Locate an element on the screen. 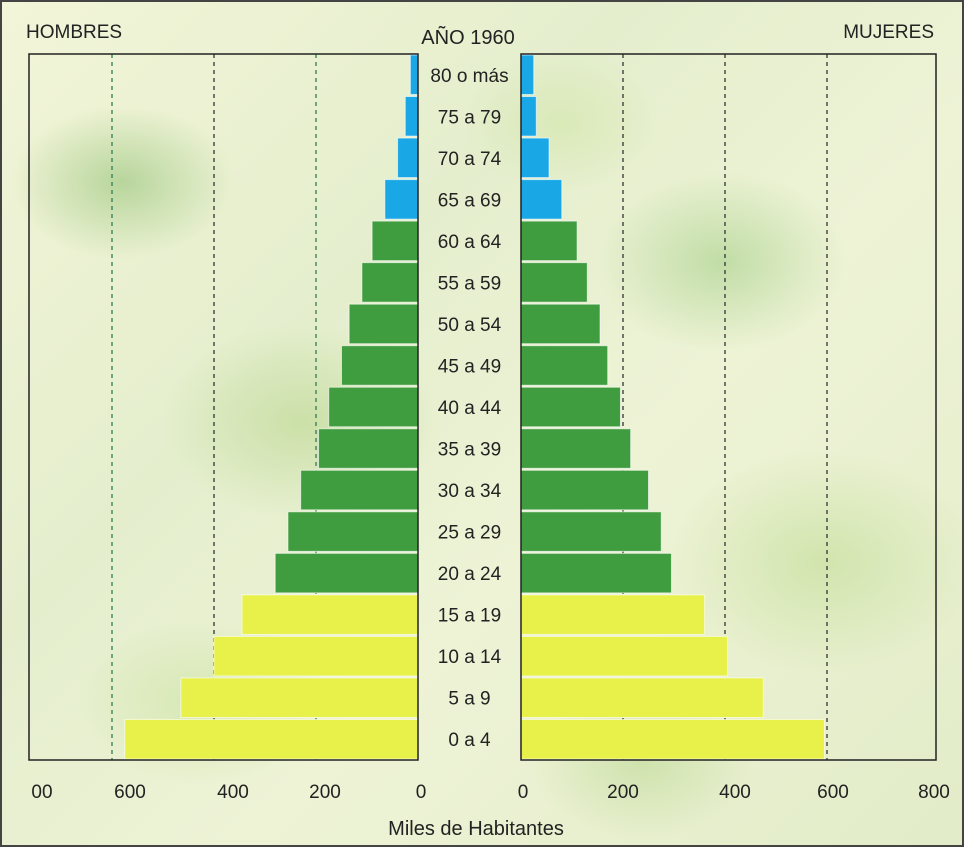 This screenshot has height=849, width=964. x-tick-men: 0 is located at coordinates (421, 792).